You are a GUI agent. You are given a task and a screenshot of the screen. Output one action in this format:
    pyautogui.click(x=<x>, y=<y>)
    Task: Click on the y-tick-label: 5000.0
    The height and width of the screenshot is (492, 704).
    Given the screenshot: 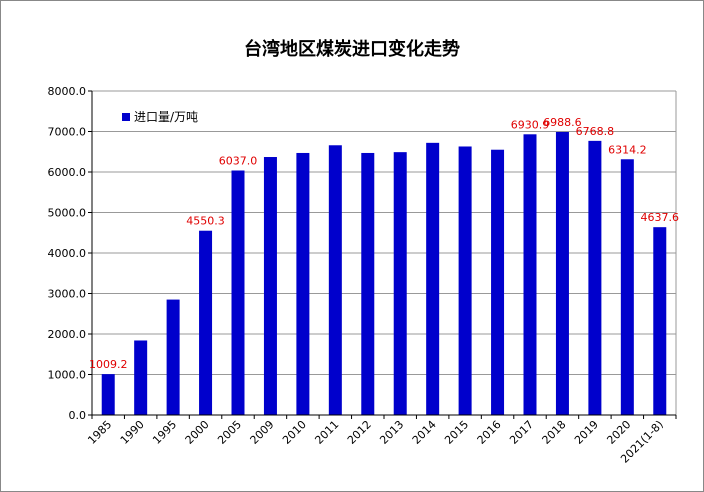 What is the action you would take?
    pyautogui.click(x=67, y=213)
    